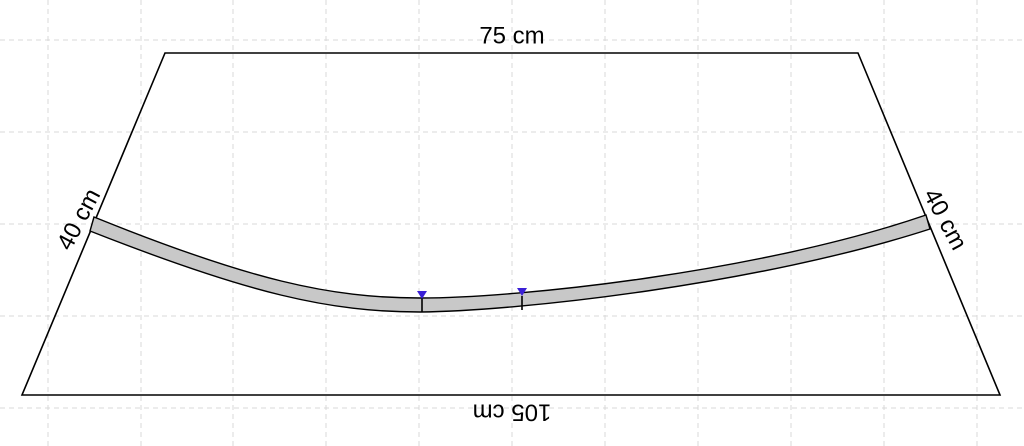 This screenshot has width=1024, height=446. What do you see at coordinates (511, 35) in the screenshot?
I see `top-edge-label: 75 cm` at bounding box center [511, 35].